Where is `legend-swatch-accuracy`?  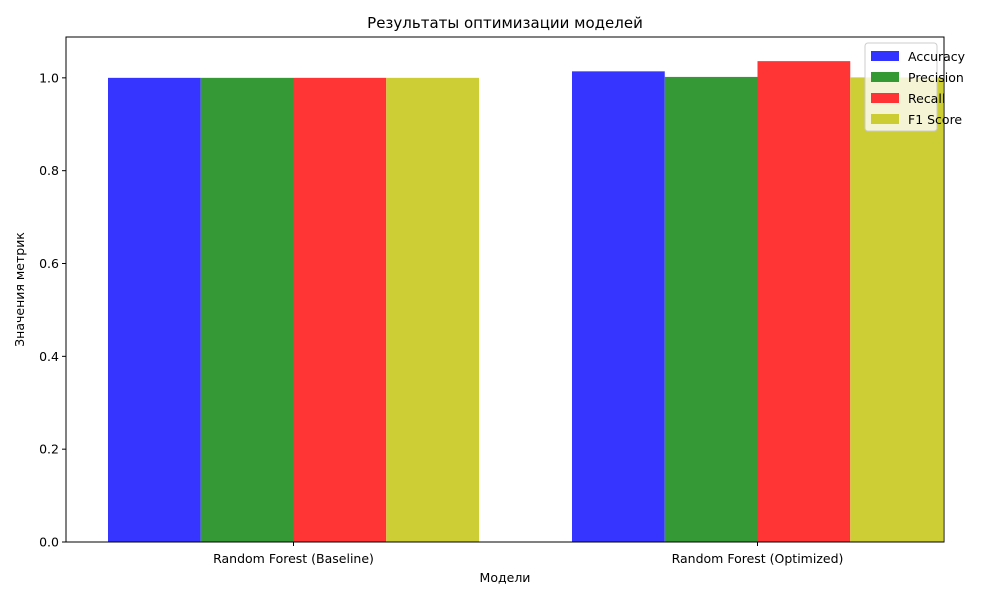
legend-swatch-accuracy is located at coordinates (885, 56).